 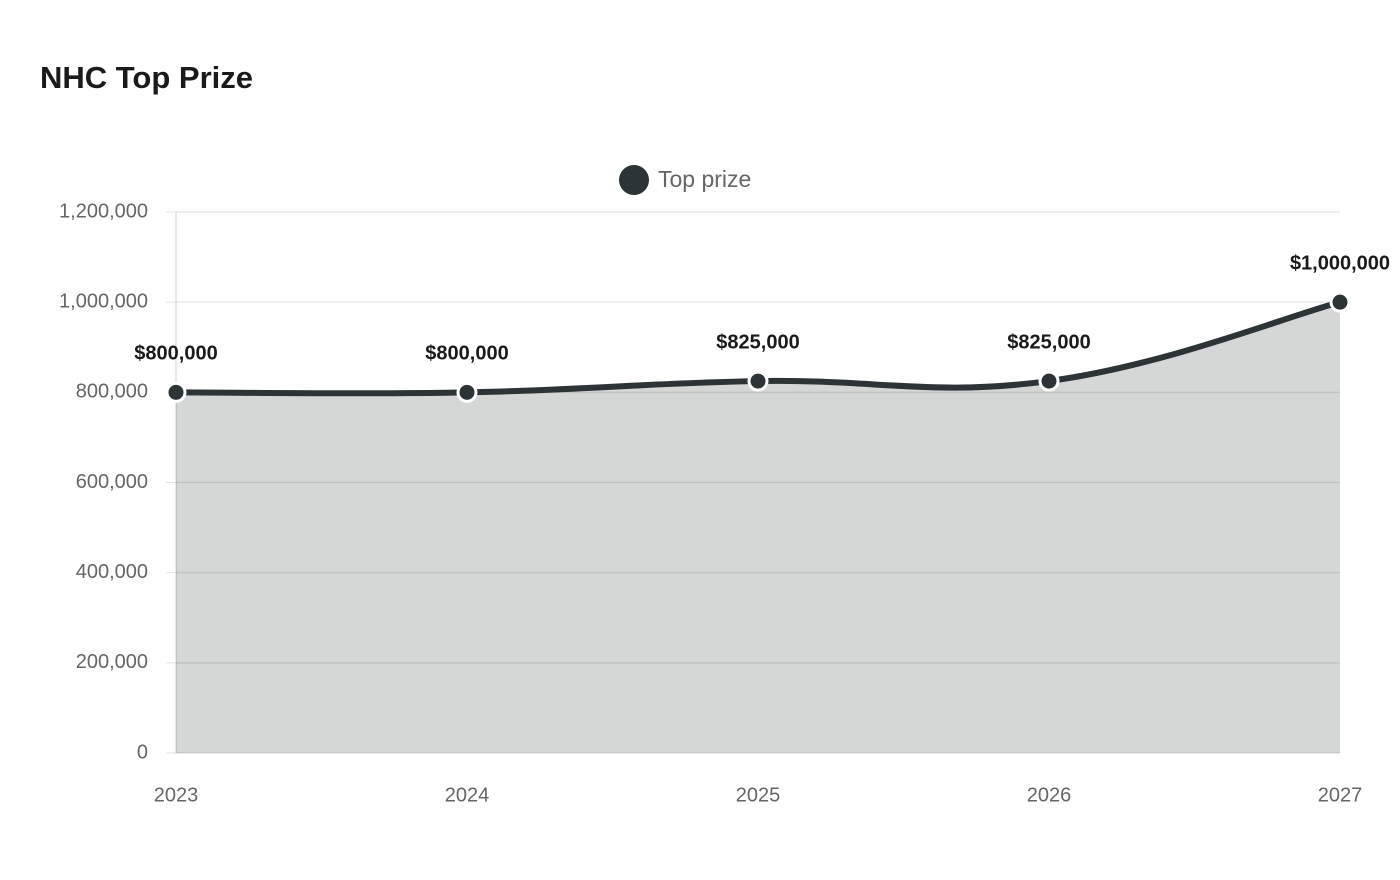 I want to click on legend-marker, so click(x=634, y=180).